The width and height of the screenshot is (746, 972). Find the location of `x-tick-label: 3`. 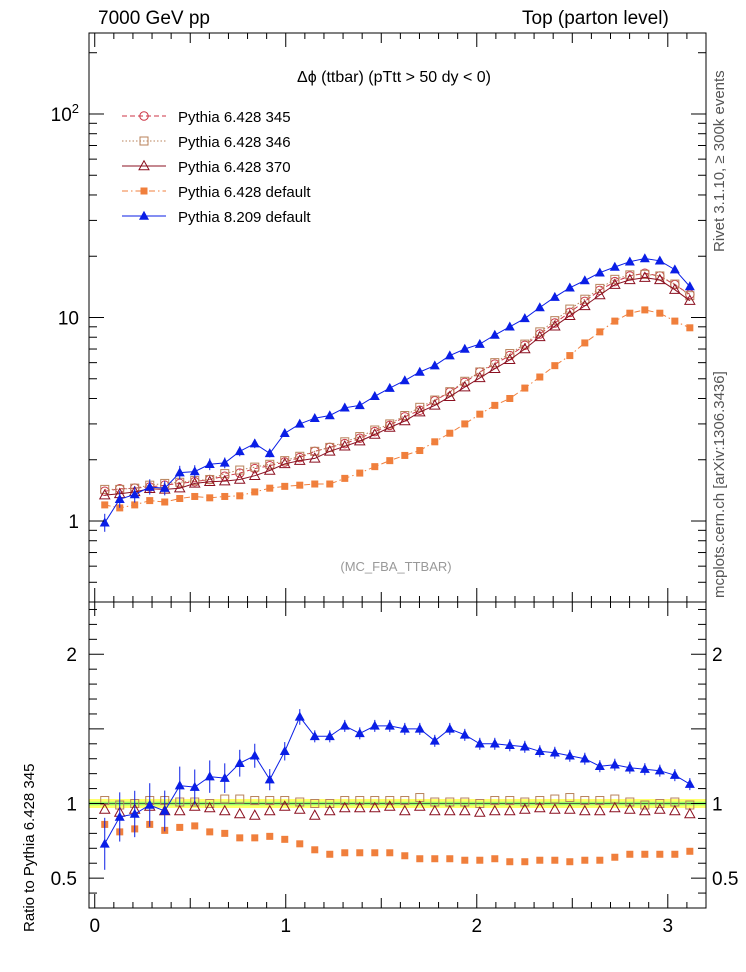

x-tick-label: 3 is located at coordinates (668, 926).